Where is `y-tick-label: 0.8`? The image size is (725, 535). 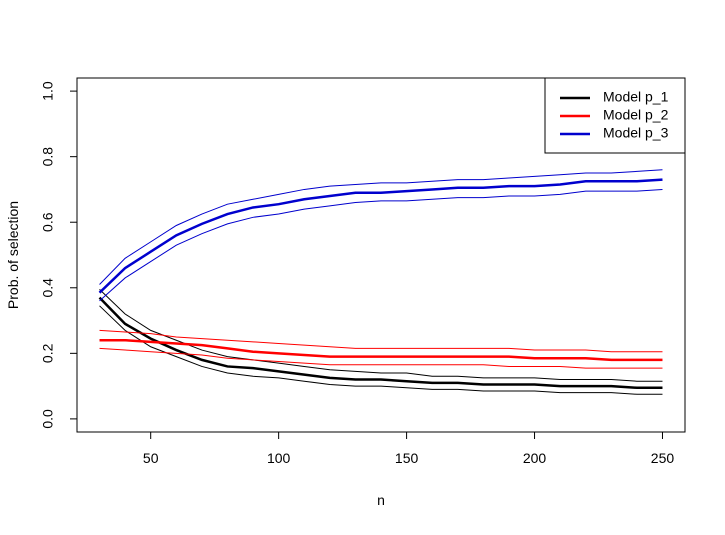 y-tick-label: 0.8 is located at coordinates (48, 157).